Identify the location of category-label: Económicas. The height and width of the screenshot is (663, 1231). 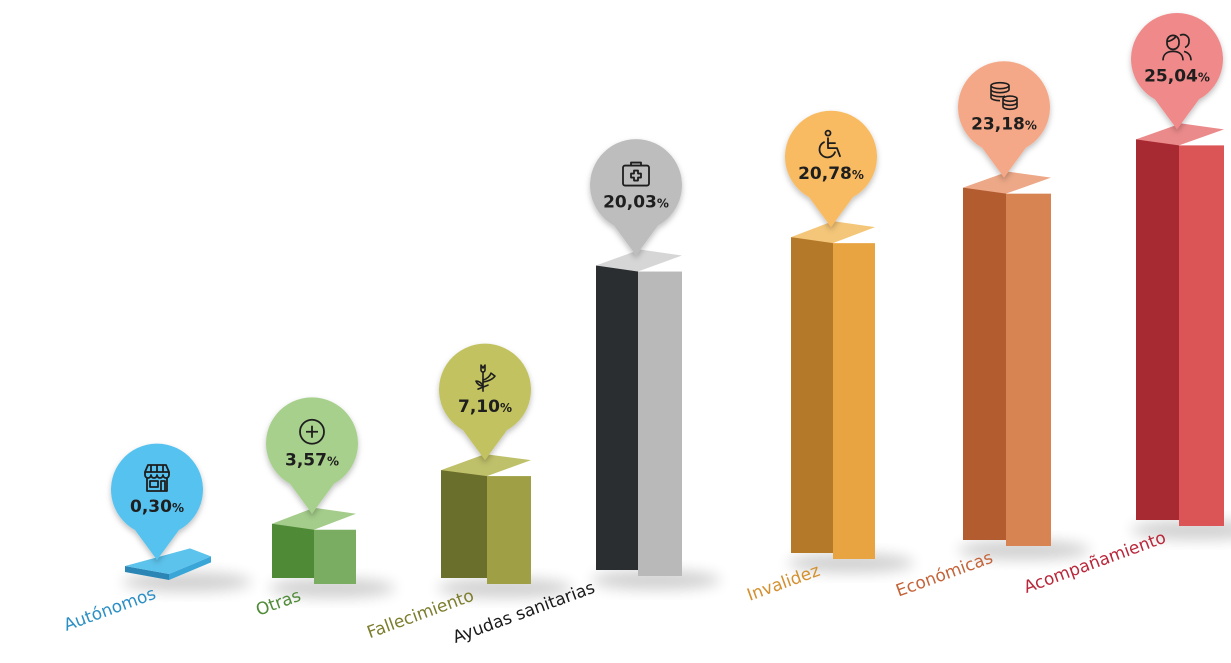
(944, 575).